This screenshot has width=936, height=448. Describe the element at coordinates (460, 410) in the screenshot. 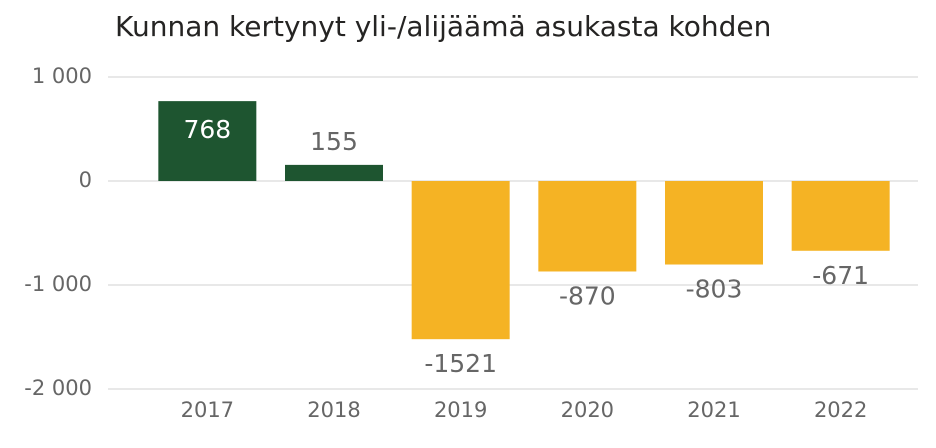

I see `x-tick-label: 2019` at that location.